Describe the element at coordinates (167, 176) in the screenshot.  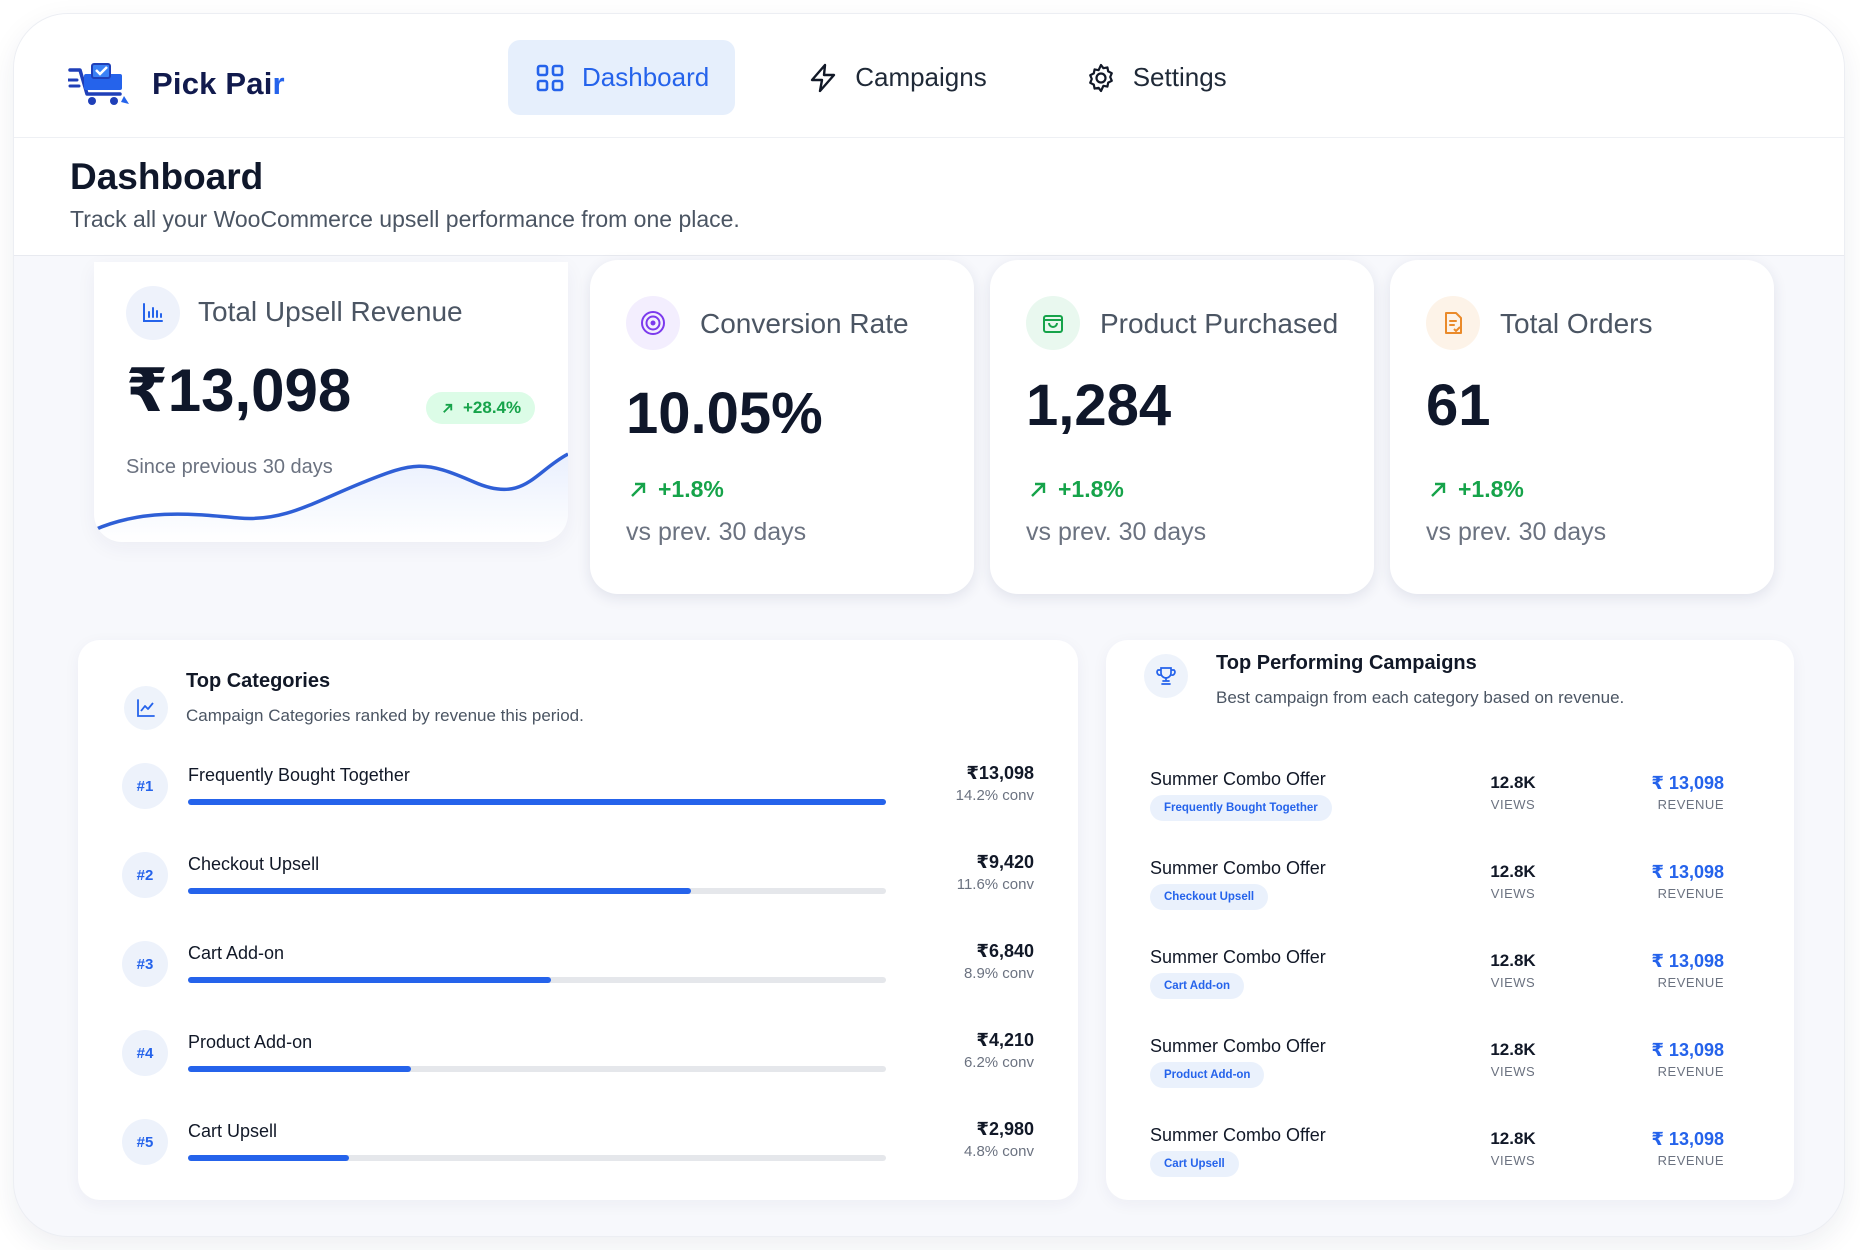
I see `page-title: Dashboard` at that location.